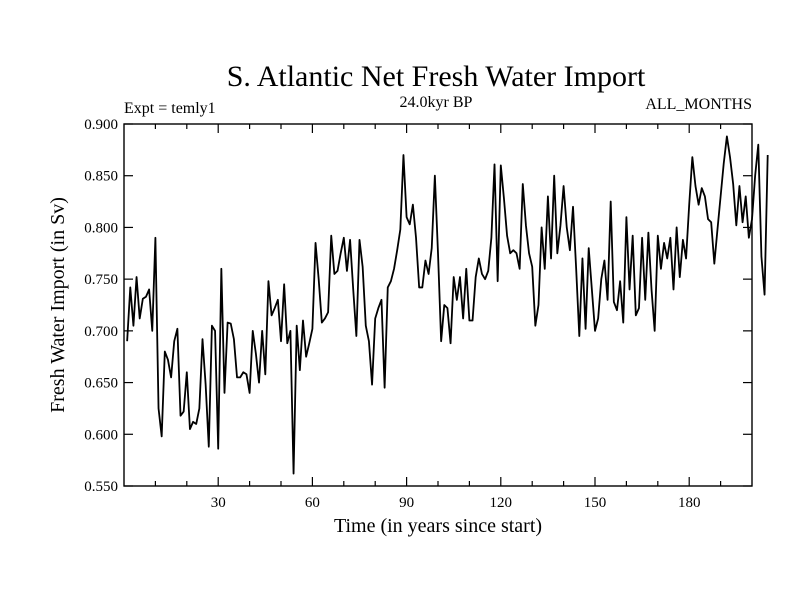  Describe the element at coordinates (101, 487) in the screenshot. I see `y-tick-label: 0.550` at that location.